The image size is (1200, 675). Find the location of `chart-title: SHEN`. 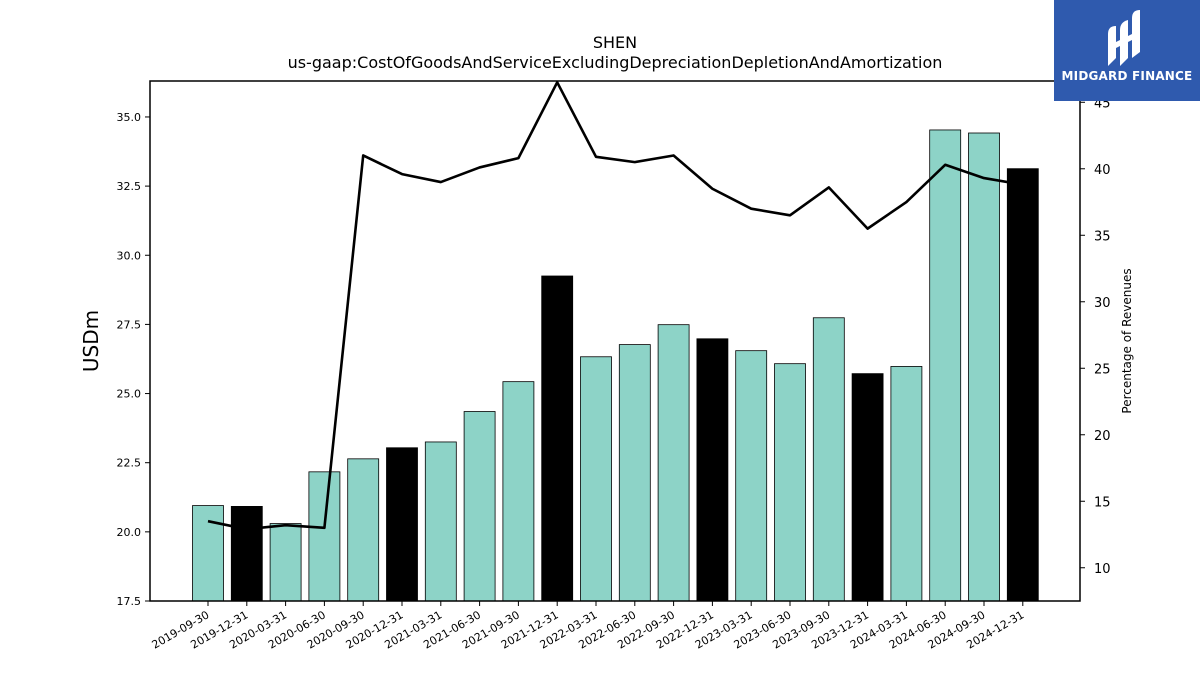

chart-title: SHEN is located at coordinates (615, 42).